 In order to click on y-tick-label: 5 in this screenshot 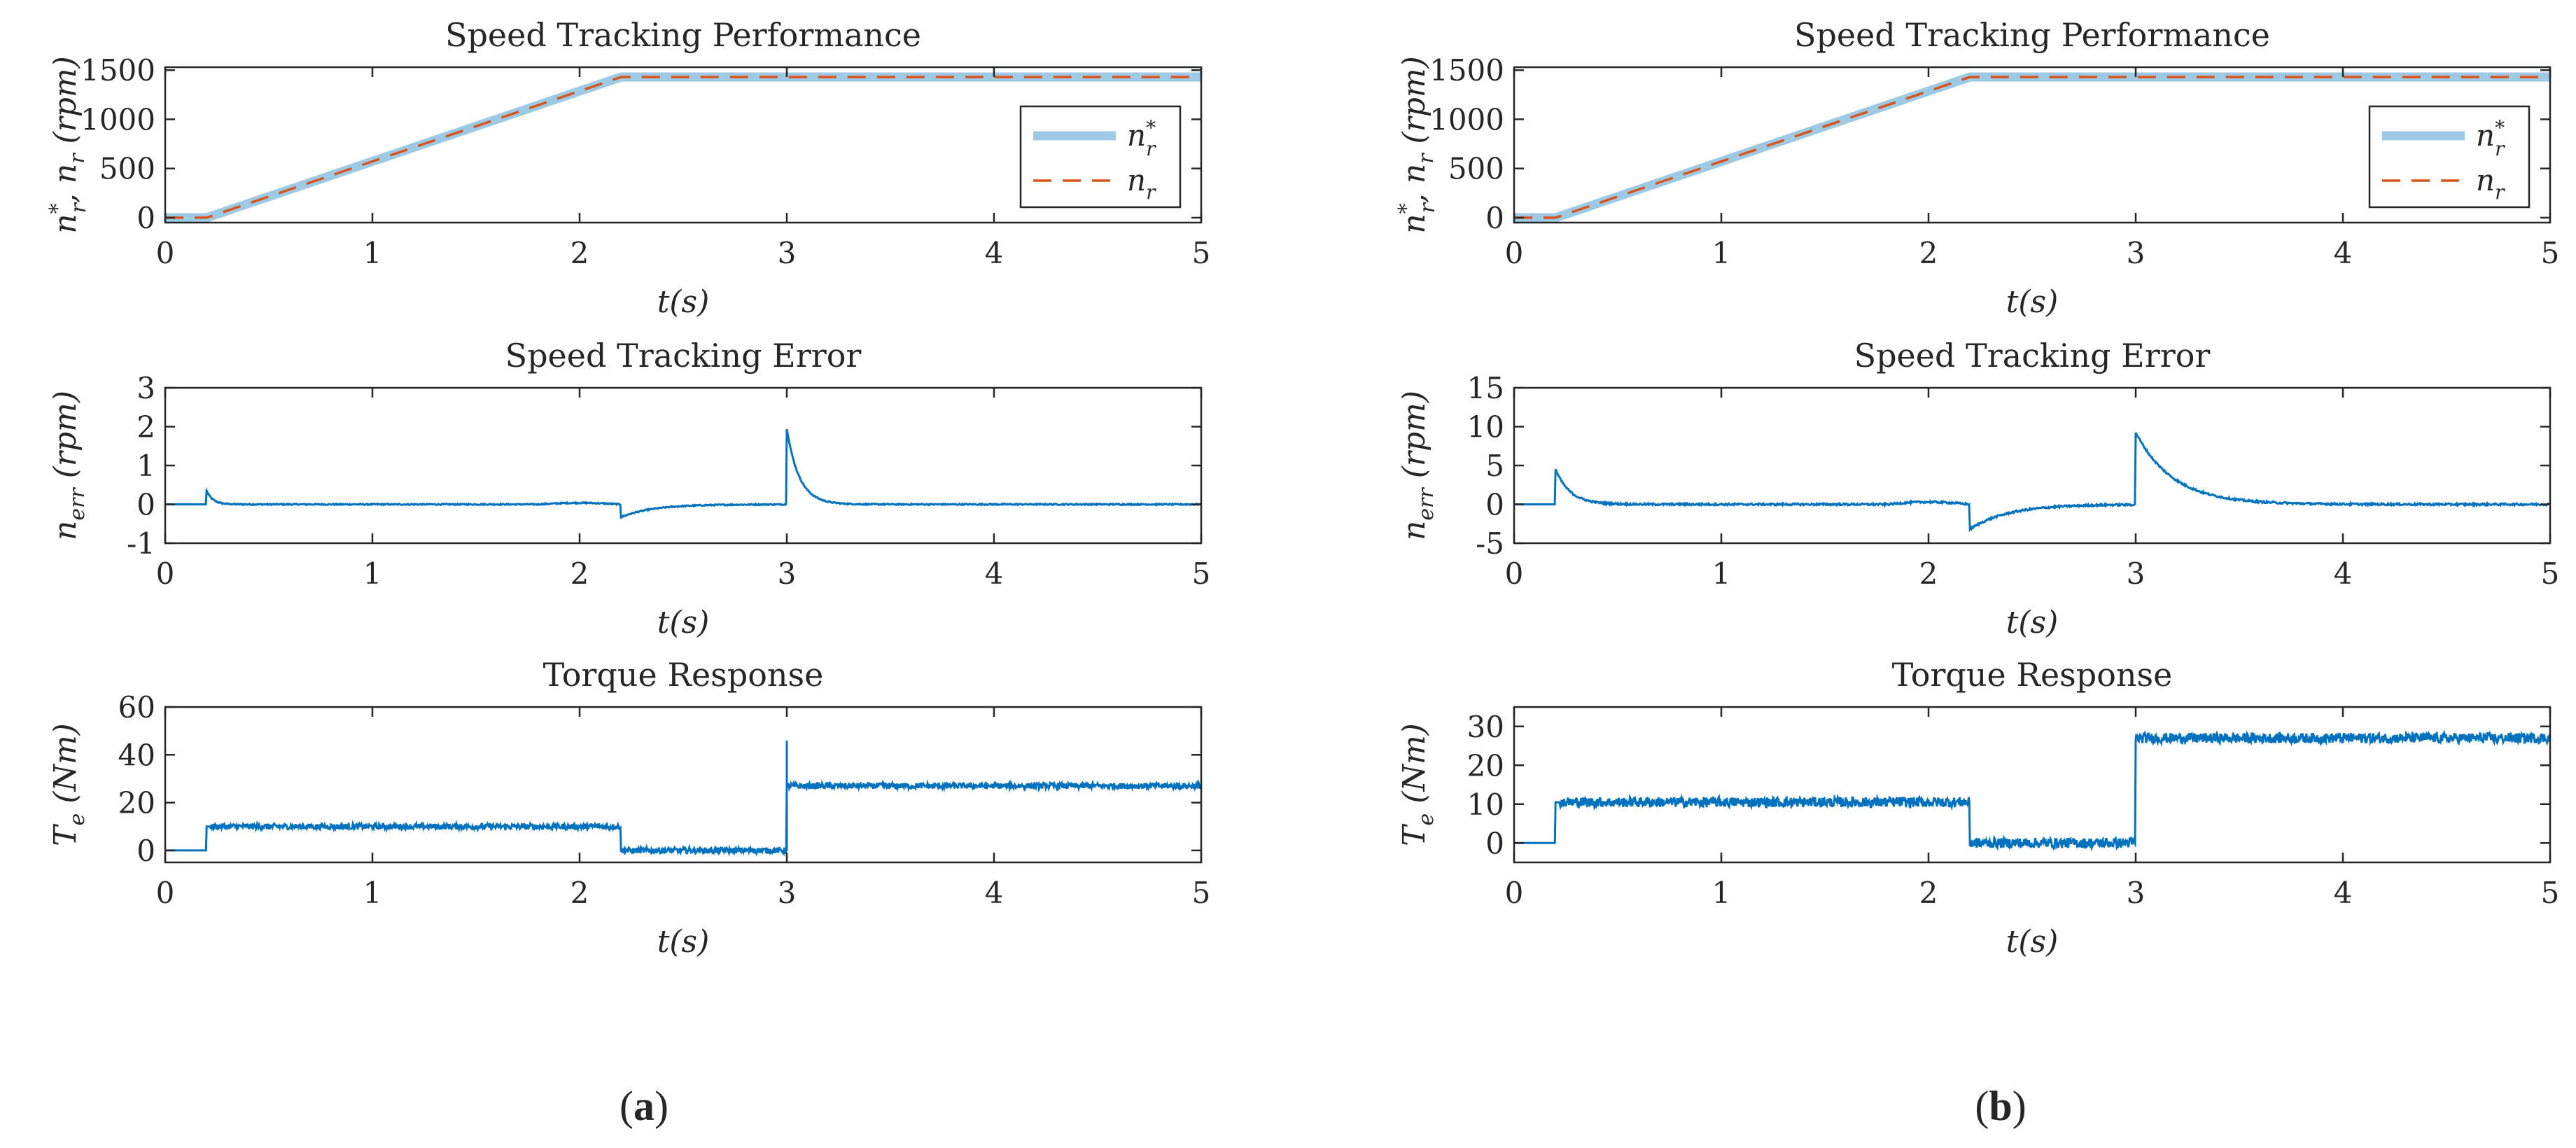, I will do `click(1494, 466)`.